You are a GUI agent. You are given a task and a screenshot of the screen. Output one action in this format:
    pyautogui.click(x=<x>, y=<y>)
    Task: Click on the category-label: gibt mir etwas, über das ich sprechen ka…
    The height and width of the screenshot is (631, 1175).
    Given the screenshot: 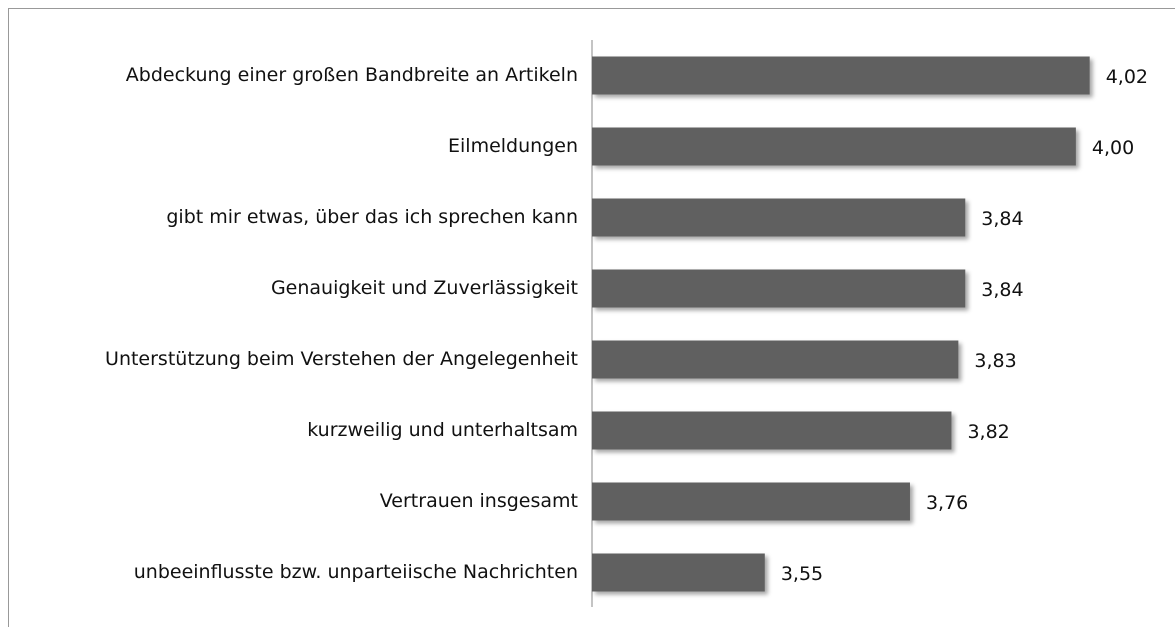 What is the action you would take?
    pyautogui.click(x=372, y=217)
    